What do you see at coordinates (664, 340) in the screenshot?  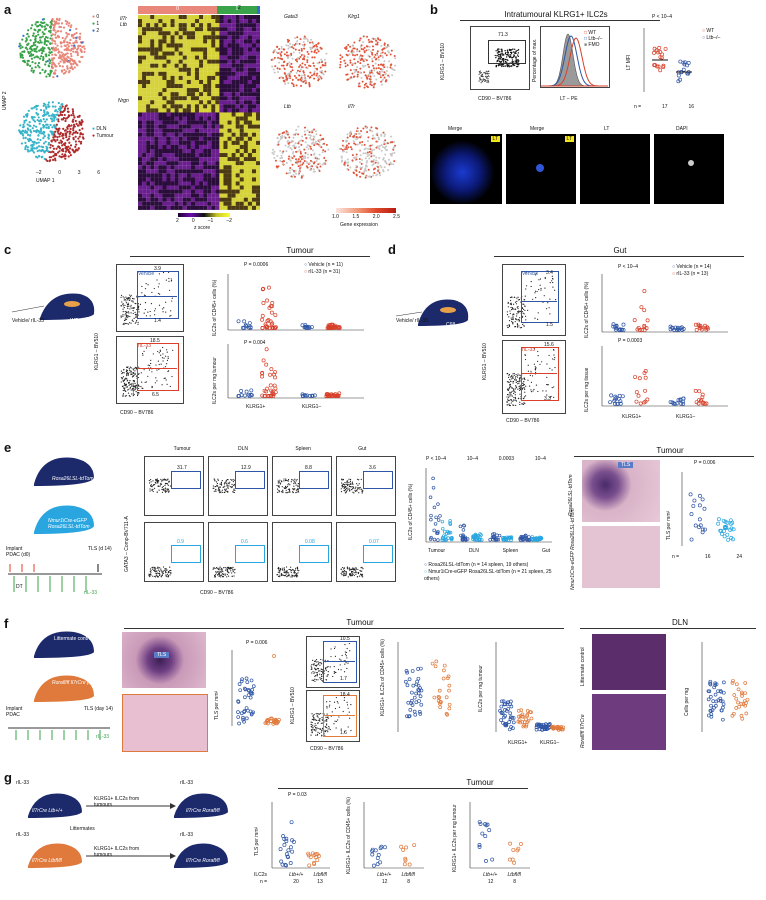 I see `d-dotplots` at bounding box center [664, 340].